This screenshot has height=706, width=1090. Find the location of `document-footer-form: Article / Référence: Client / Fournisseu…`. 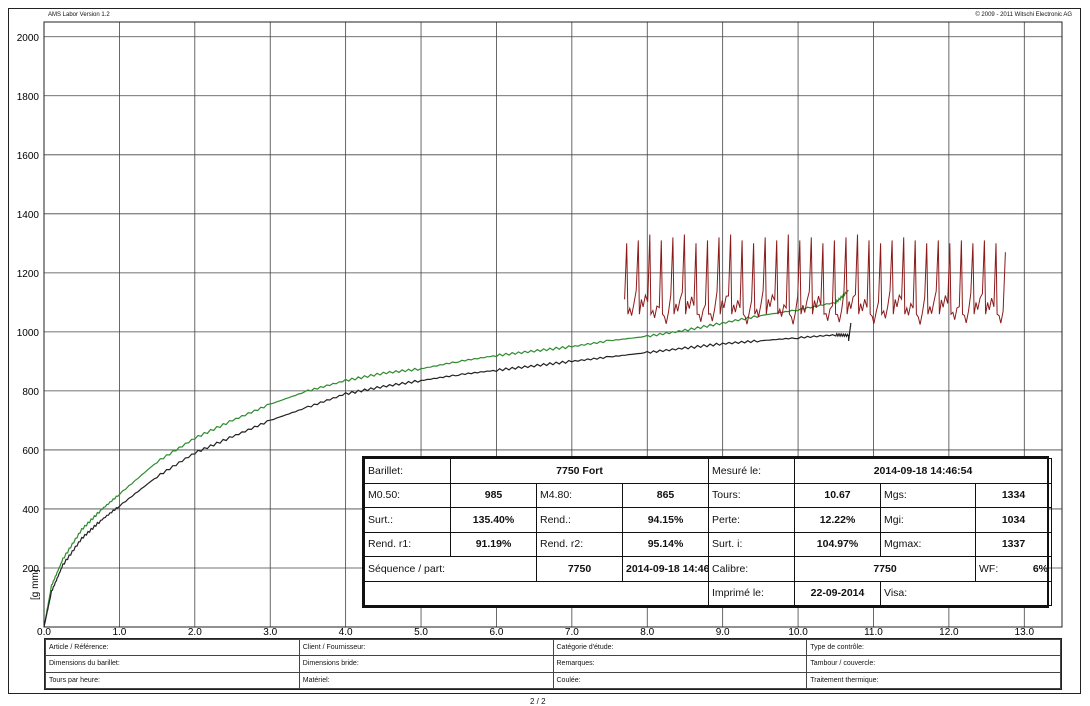

document-footer-form: Article / Référence: Client / Fournisseu… is located at coordinates (553, 664).